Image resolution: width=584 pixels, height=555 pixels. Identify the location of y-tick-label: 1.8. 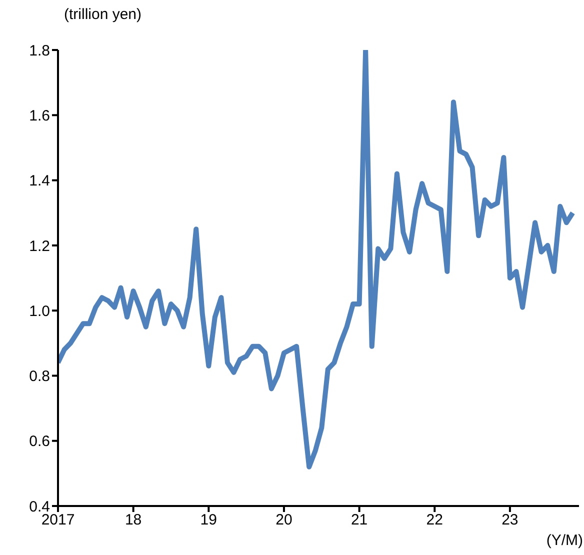
(39, 51).